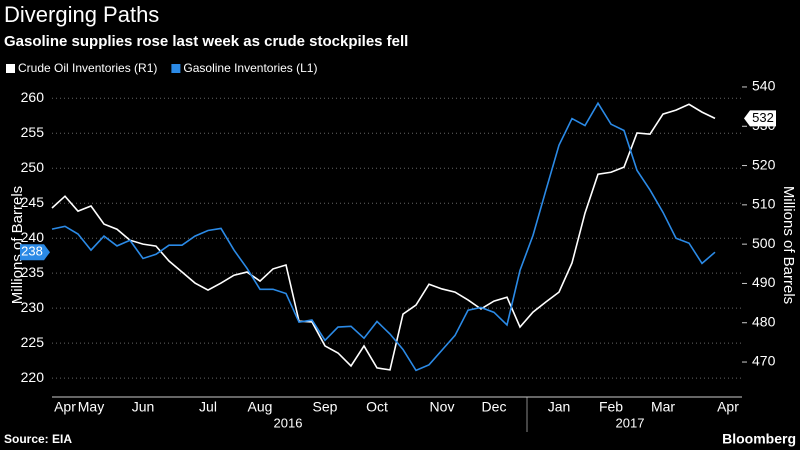 The height and width of the screenshot is (450, 800). What do you see at coordinates (377, 407) in the screenshot?
I see `x-tick-label: Oct` at bounding box center [377, 407].